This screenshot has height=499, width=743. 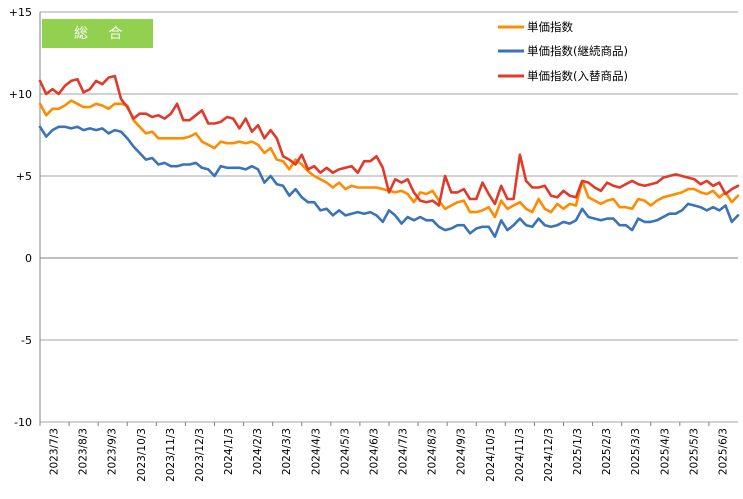 What do you see at coordinates (287, 451) in the screenshot?
I see `x-tick-label: 2024/3/3` at bounding box center [287, 451].